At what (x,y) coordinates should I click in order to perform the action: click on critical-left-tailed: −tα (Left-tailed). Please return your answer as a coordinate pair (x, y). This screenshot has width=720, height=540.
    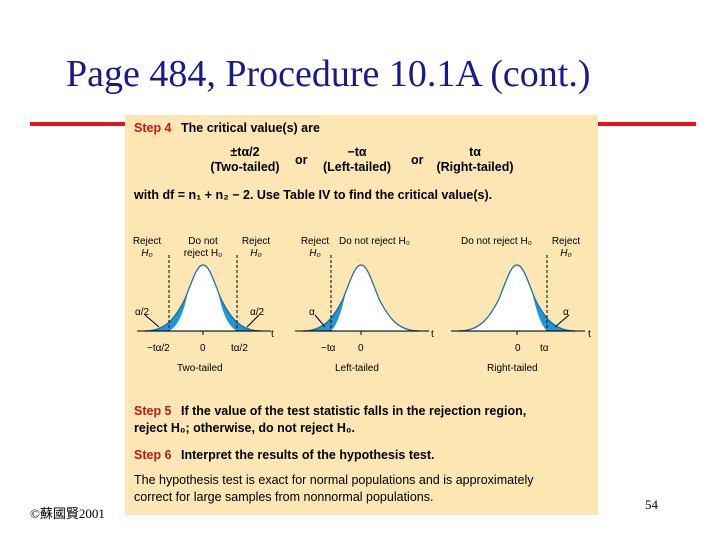
    Looking at the image, I should click on (357, 160).